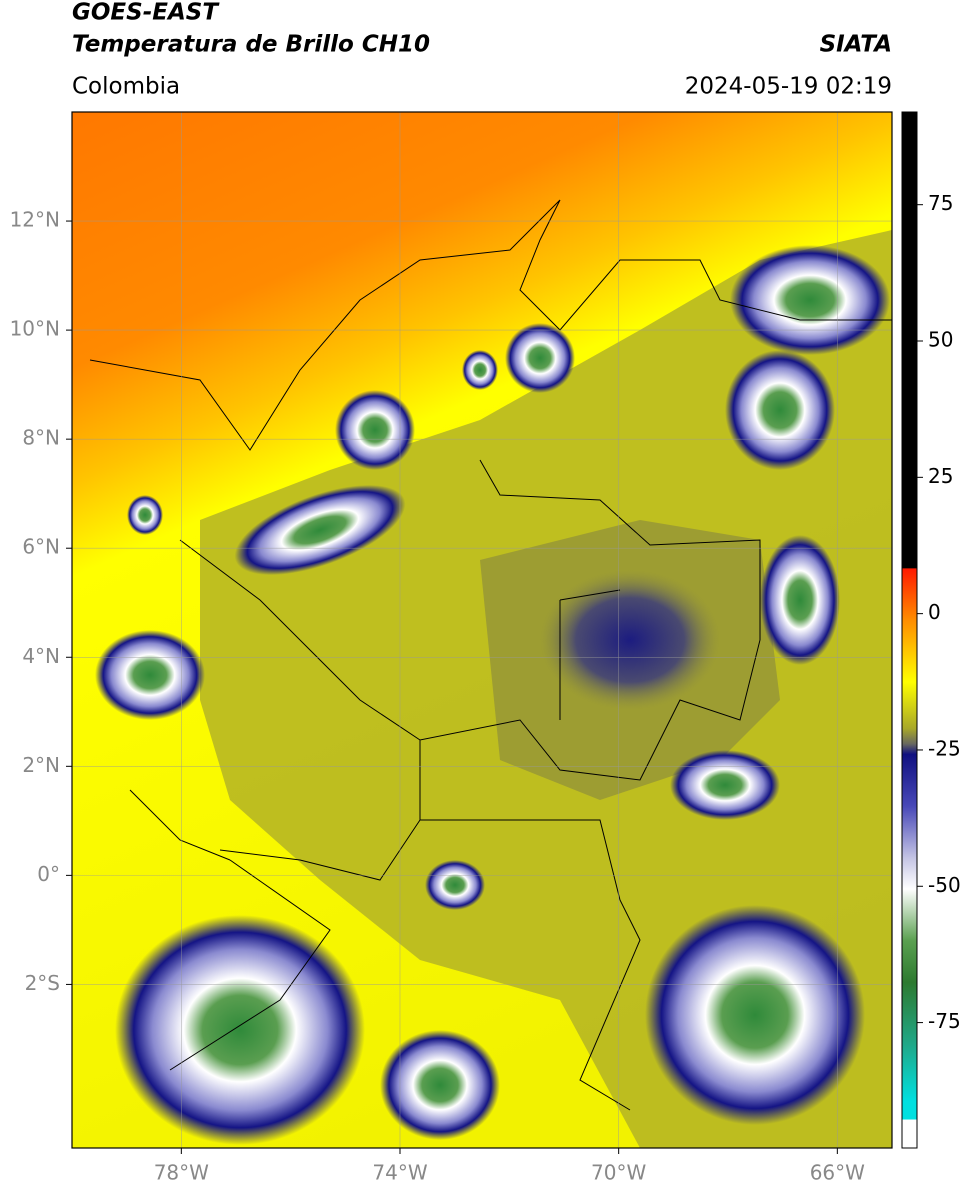  Describe the element at coordinates (41, 438) in the screenshot. I see `y-tick-label: 8°N` at that location.